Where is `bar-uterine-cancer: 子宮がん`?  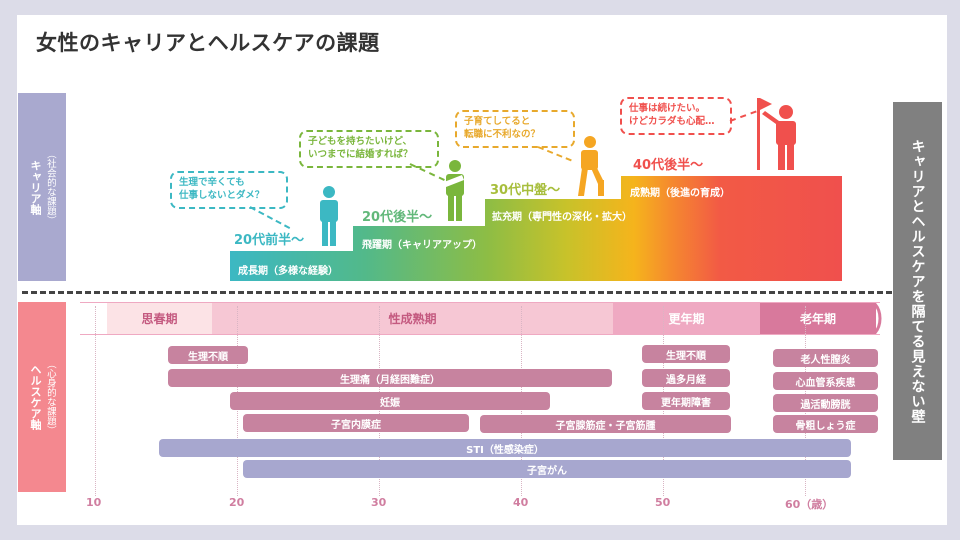
bar-uterine-cancer: 子宮がん is located at coordinates (547, 469).